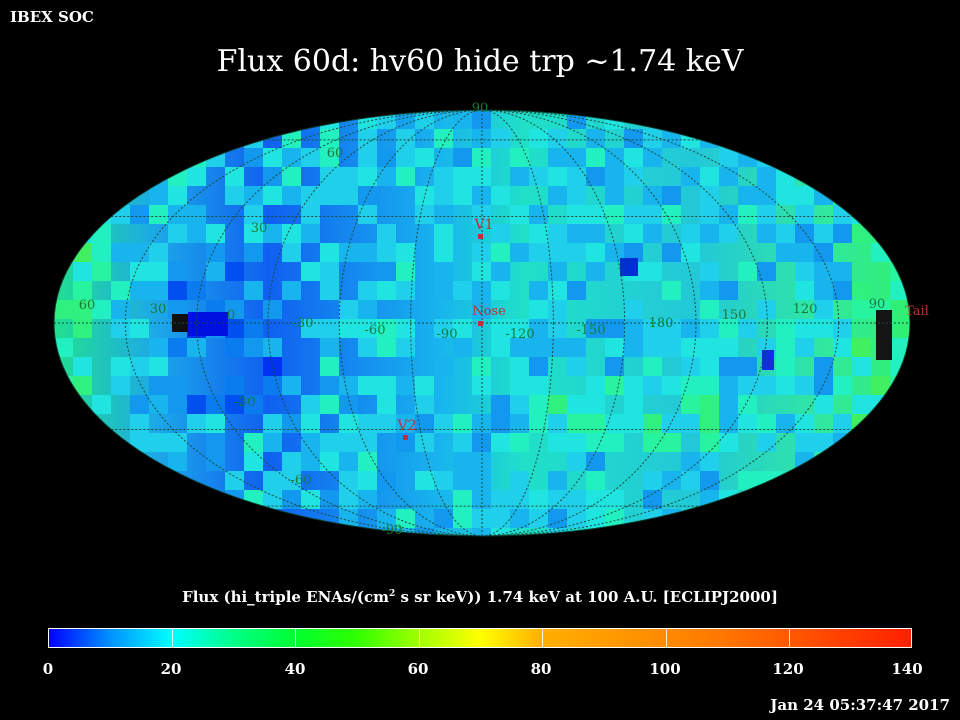 Image resolution: width=960 pixels, height=720 pixels. Describe the element at coordinates (392, 594) in the screenshot. I see `colorbar-title-sup: 2` at that location.